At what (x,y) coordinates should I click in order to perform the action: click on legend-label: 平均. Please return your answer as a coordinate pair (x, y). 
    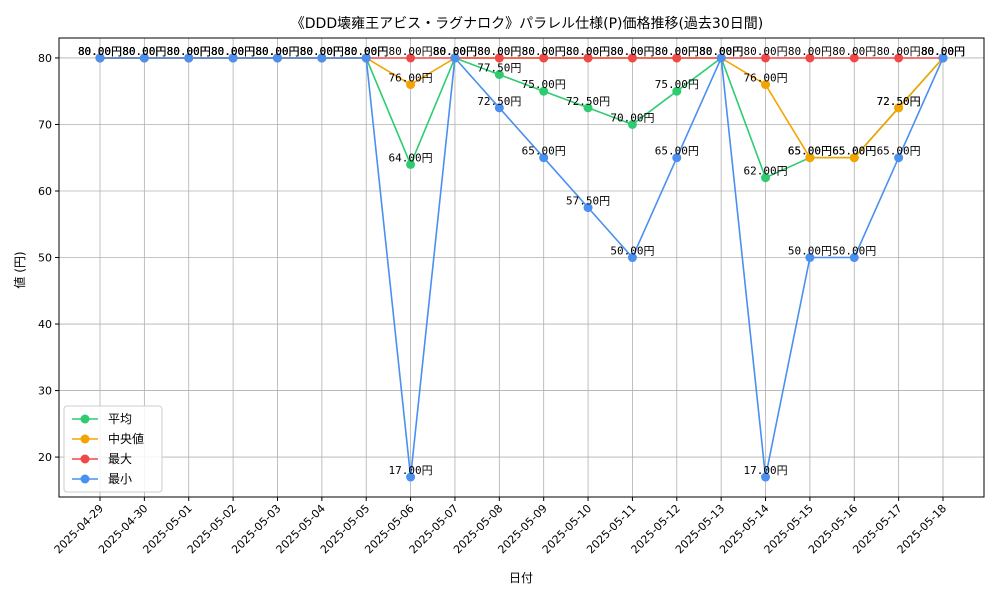
    Looking at the image, I should click on (120, 419).